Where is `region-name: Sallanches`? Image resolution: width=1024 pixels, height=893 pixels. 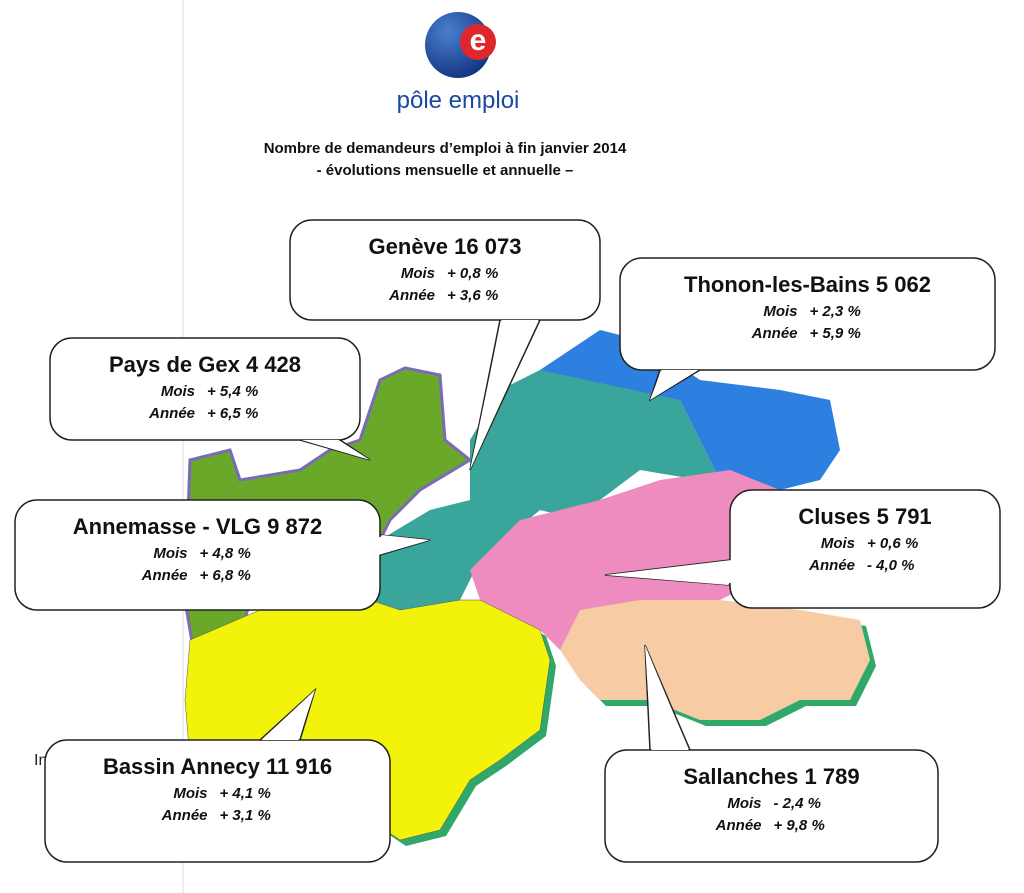 region-name: Sallanches is located at coordinates (740, 776).